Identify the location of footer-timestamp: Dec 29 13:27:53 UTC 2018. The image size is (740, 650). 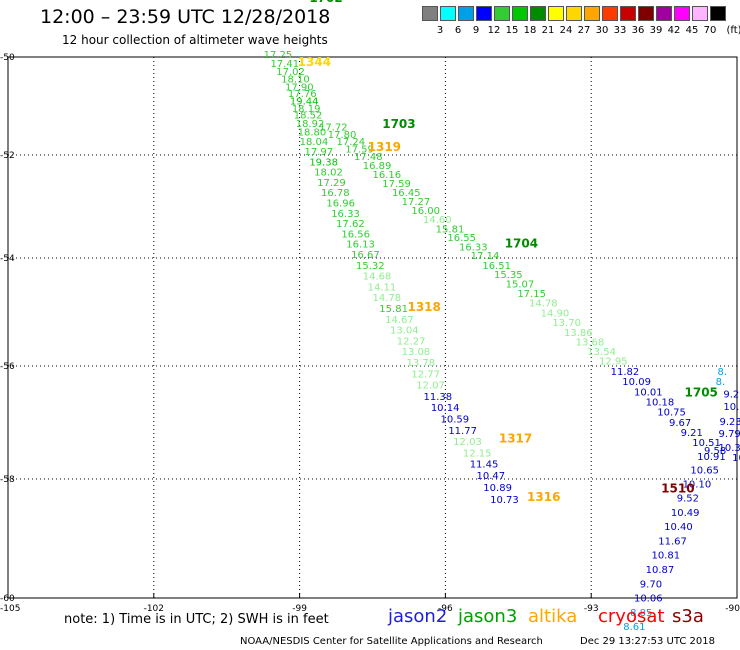
(647, 641).